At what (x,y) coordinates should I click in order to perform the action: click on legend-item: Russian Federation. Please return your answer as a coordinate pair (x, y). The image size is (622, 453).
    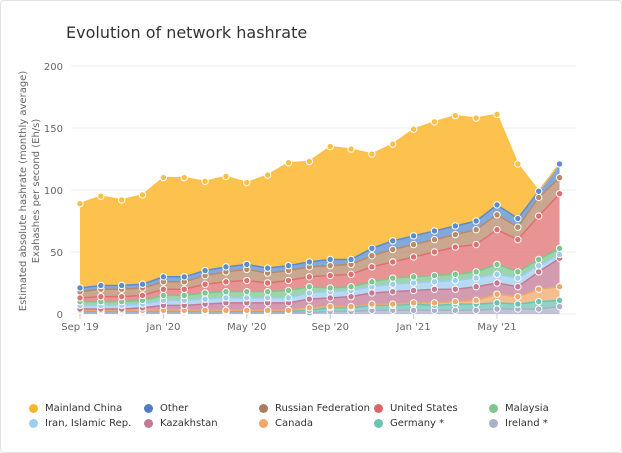
    Looking at the image, I should click on (314, 408).